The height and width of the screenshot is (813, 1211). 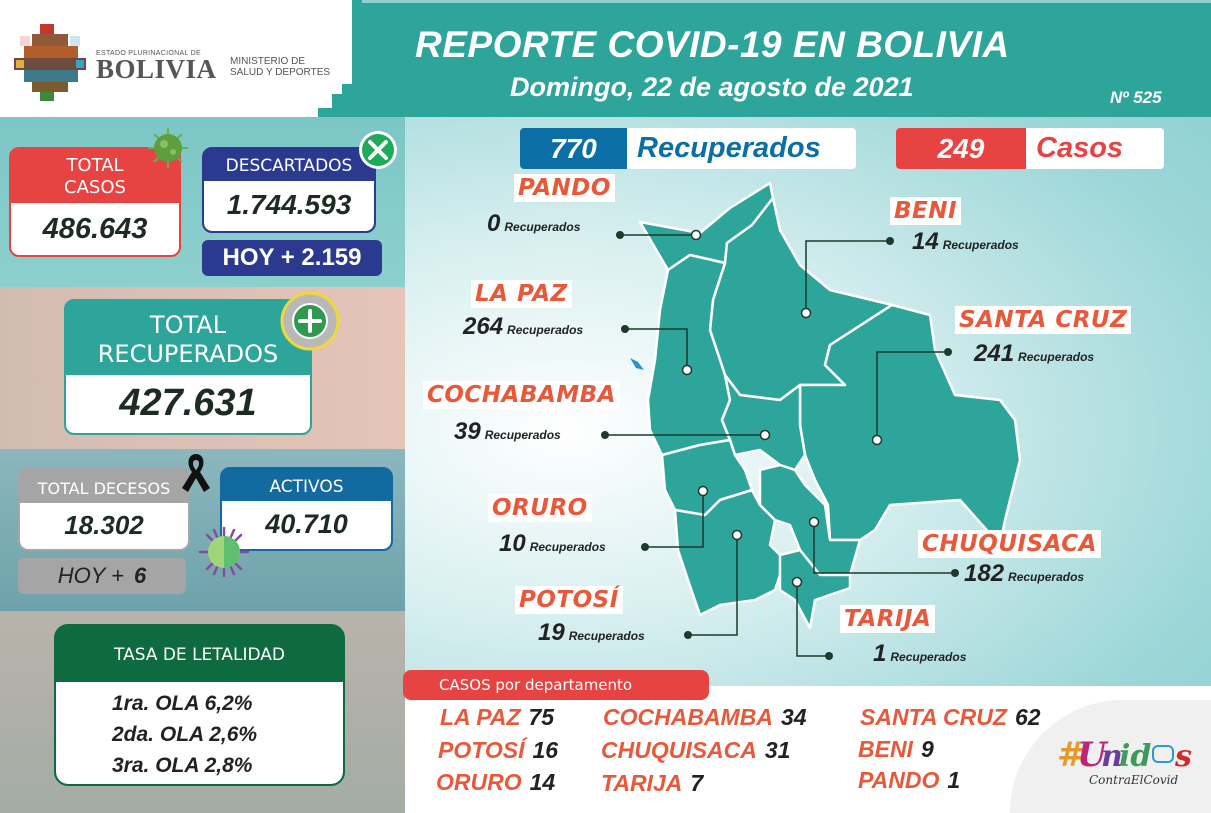 I want to click on daily-recovered-value: 770, so click(x=573, y=148).